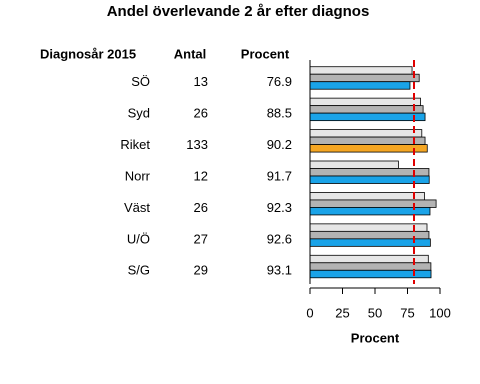  Describe the element at coordinates (201, 81) in the screenshot. I see `count-label: 13` at that location.